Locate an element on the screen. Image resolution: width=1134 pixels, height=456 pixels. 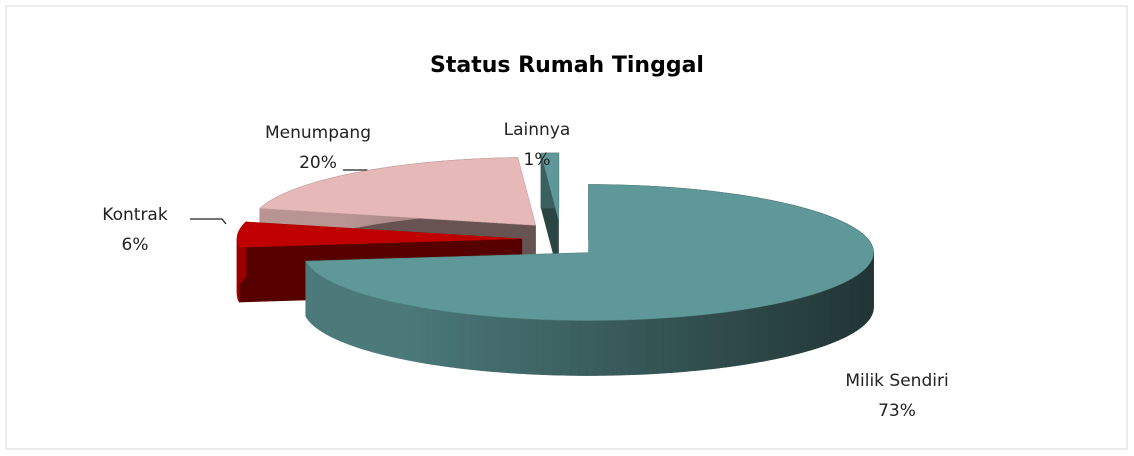
slice-value-label: 20% is located at coordinates (318, 163).